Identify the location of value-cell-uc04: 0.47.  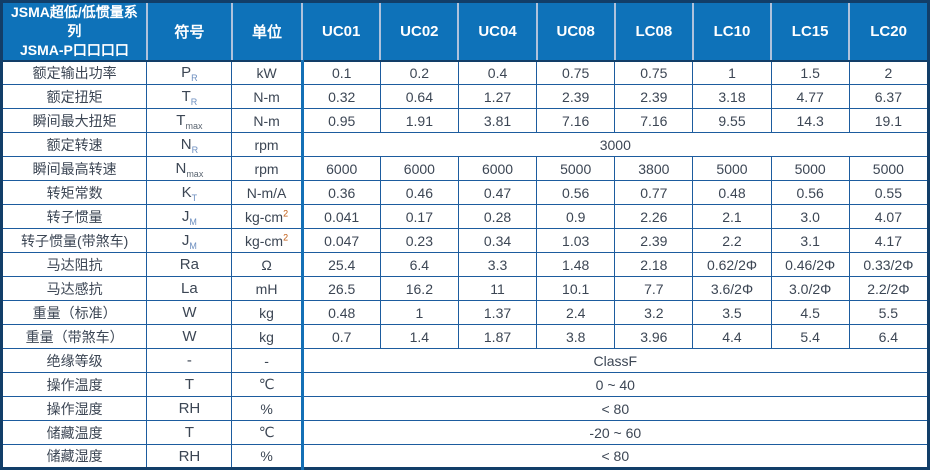
(497, 193).